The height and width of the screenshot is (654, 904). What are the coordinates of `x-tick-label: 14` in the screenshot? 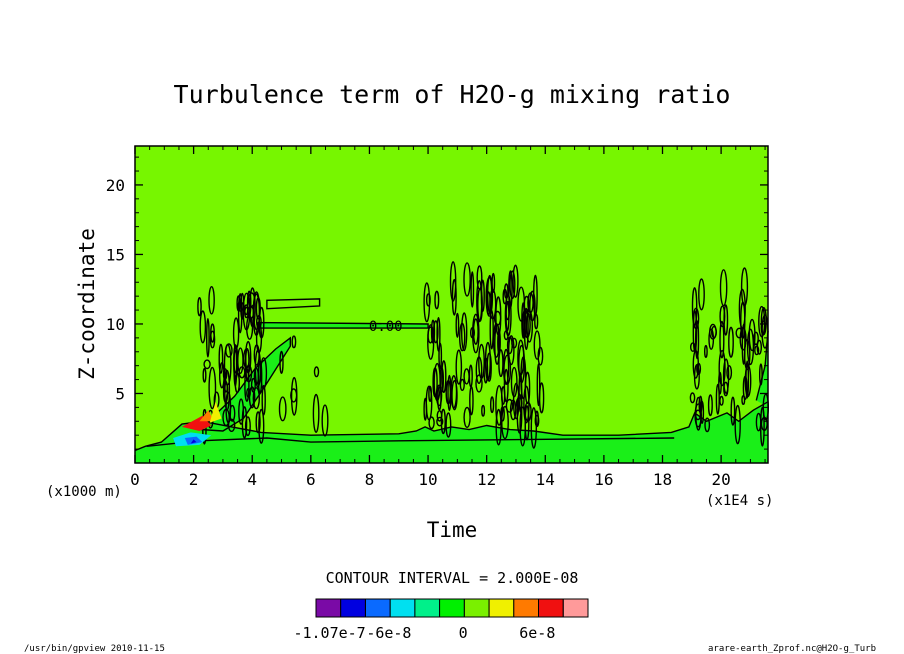 It's located at (545, 479).